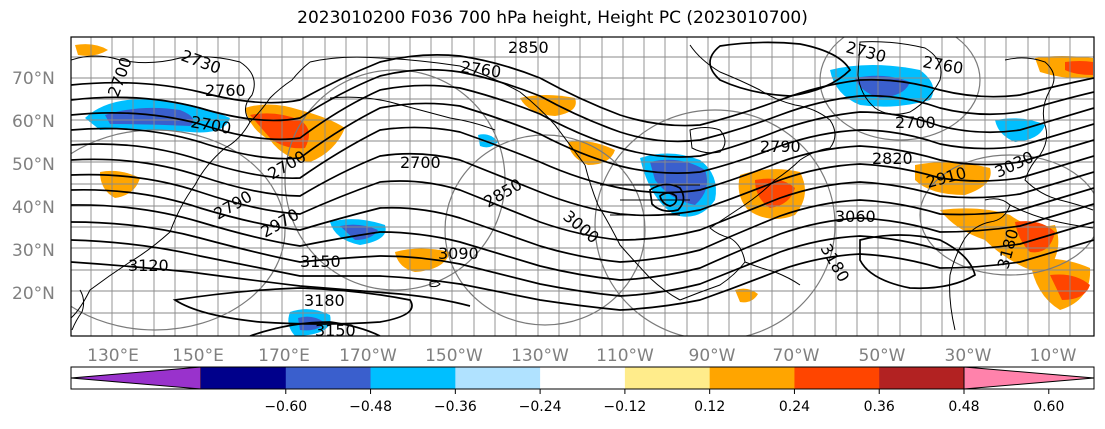  What do you see at coordinates (1048, 407) in the screenshot?
I see `colorbar-tick-label: 0.60` at bounding box center [1048, 407].